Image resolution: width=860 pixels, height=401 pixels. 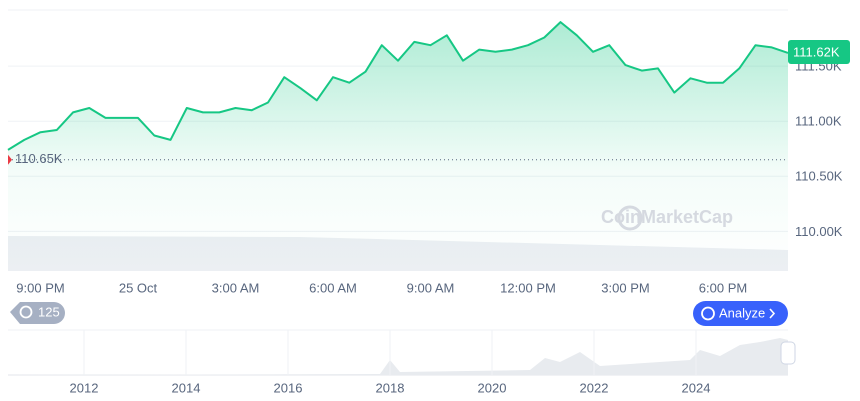 I want to click on current-price-label: 111.62K, so click(x=816, y=51).